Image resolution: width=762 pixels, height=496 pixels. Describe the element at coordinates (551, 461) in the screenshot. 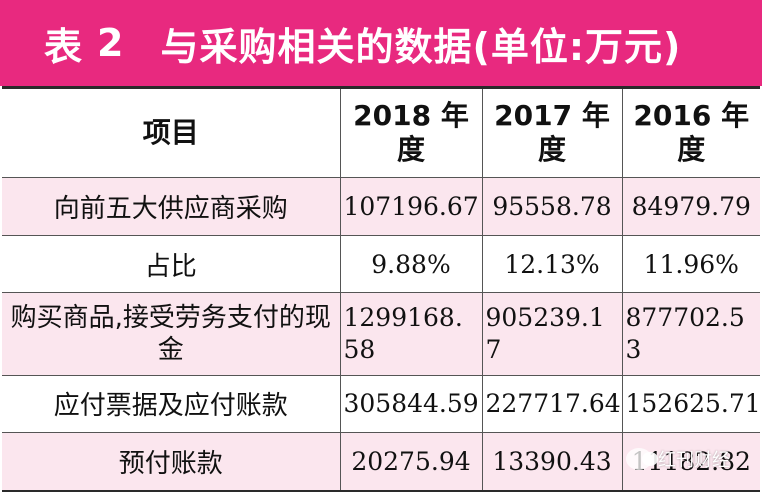

I see `cell-2017: 13390.43` at that location.